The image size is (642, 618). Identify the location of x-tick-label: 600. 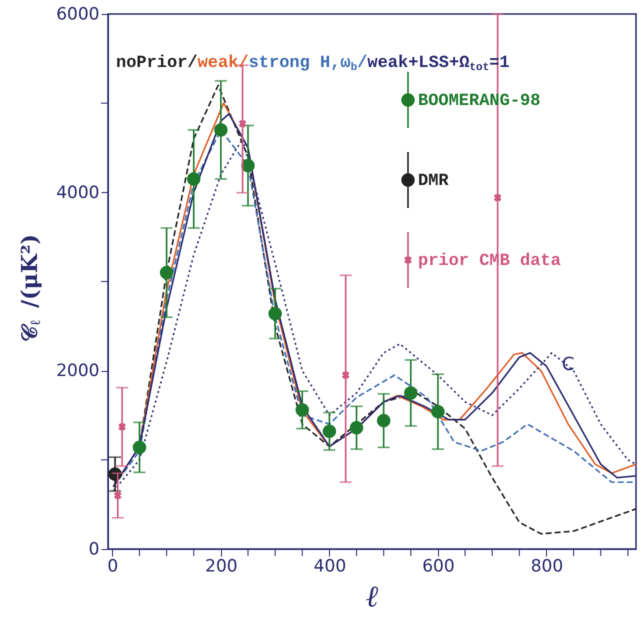
(438, 566).